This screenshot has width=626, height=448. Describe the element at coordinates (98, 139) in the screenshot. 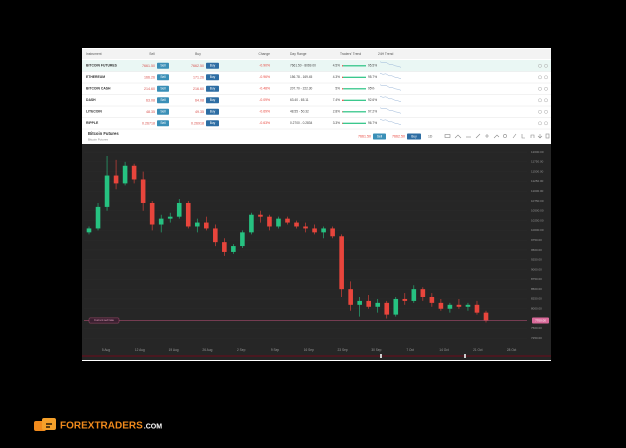

I see `chart-subtitle: Bitcoin Futures` at that location.